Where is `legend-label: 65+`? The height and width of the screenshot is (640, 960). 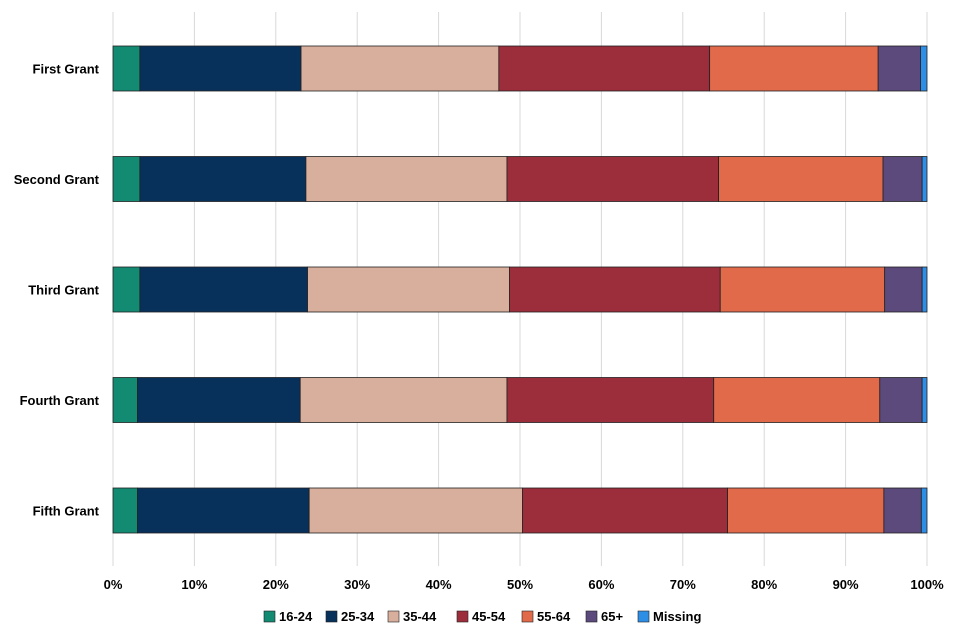
legend-label: 65+ is located at coordinates (612, 616).